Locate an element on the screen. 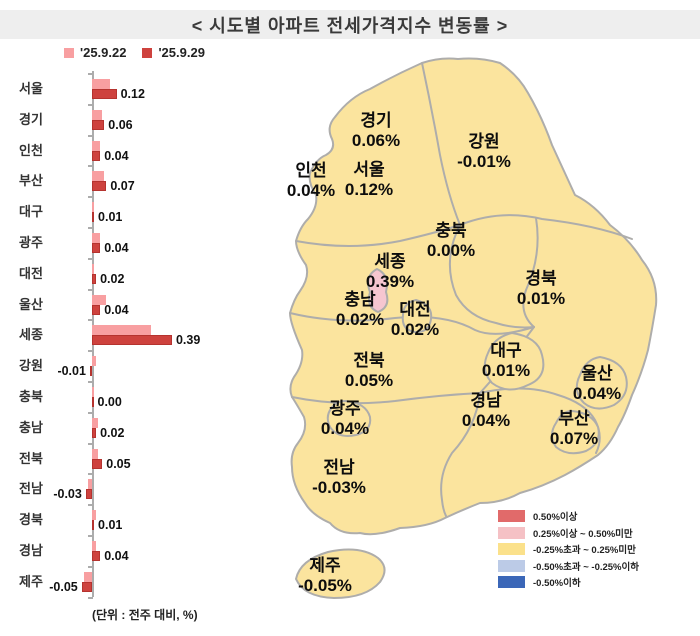  map-region-label: 울산 0.04% is located at coordinates (597, 384).